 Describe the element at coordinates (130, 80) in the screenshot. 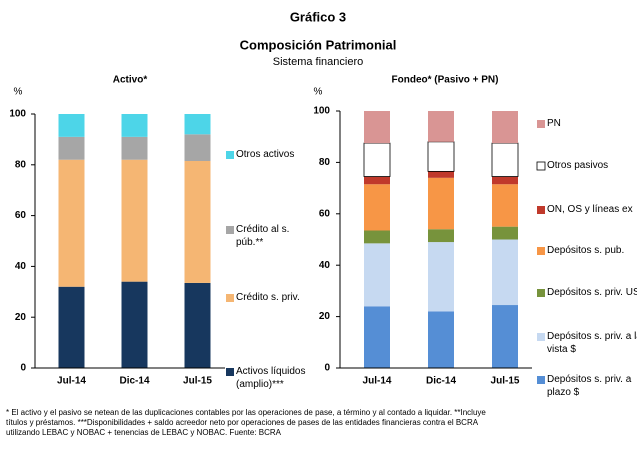

I see `chart-title: Activo*` at that location.